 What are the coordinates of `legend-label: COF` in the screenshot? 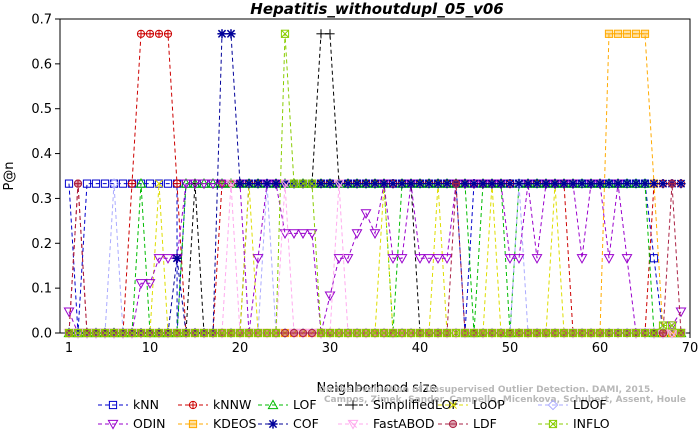 It's located at (306, 423).